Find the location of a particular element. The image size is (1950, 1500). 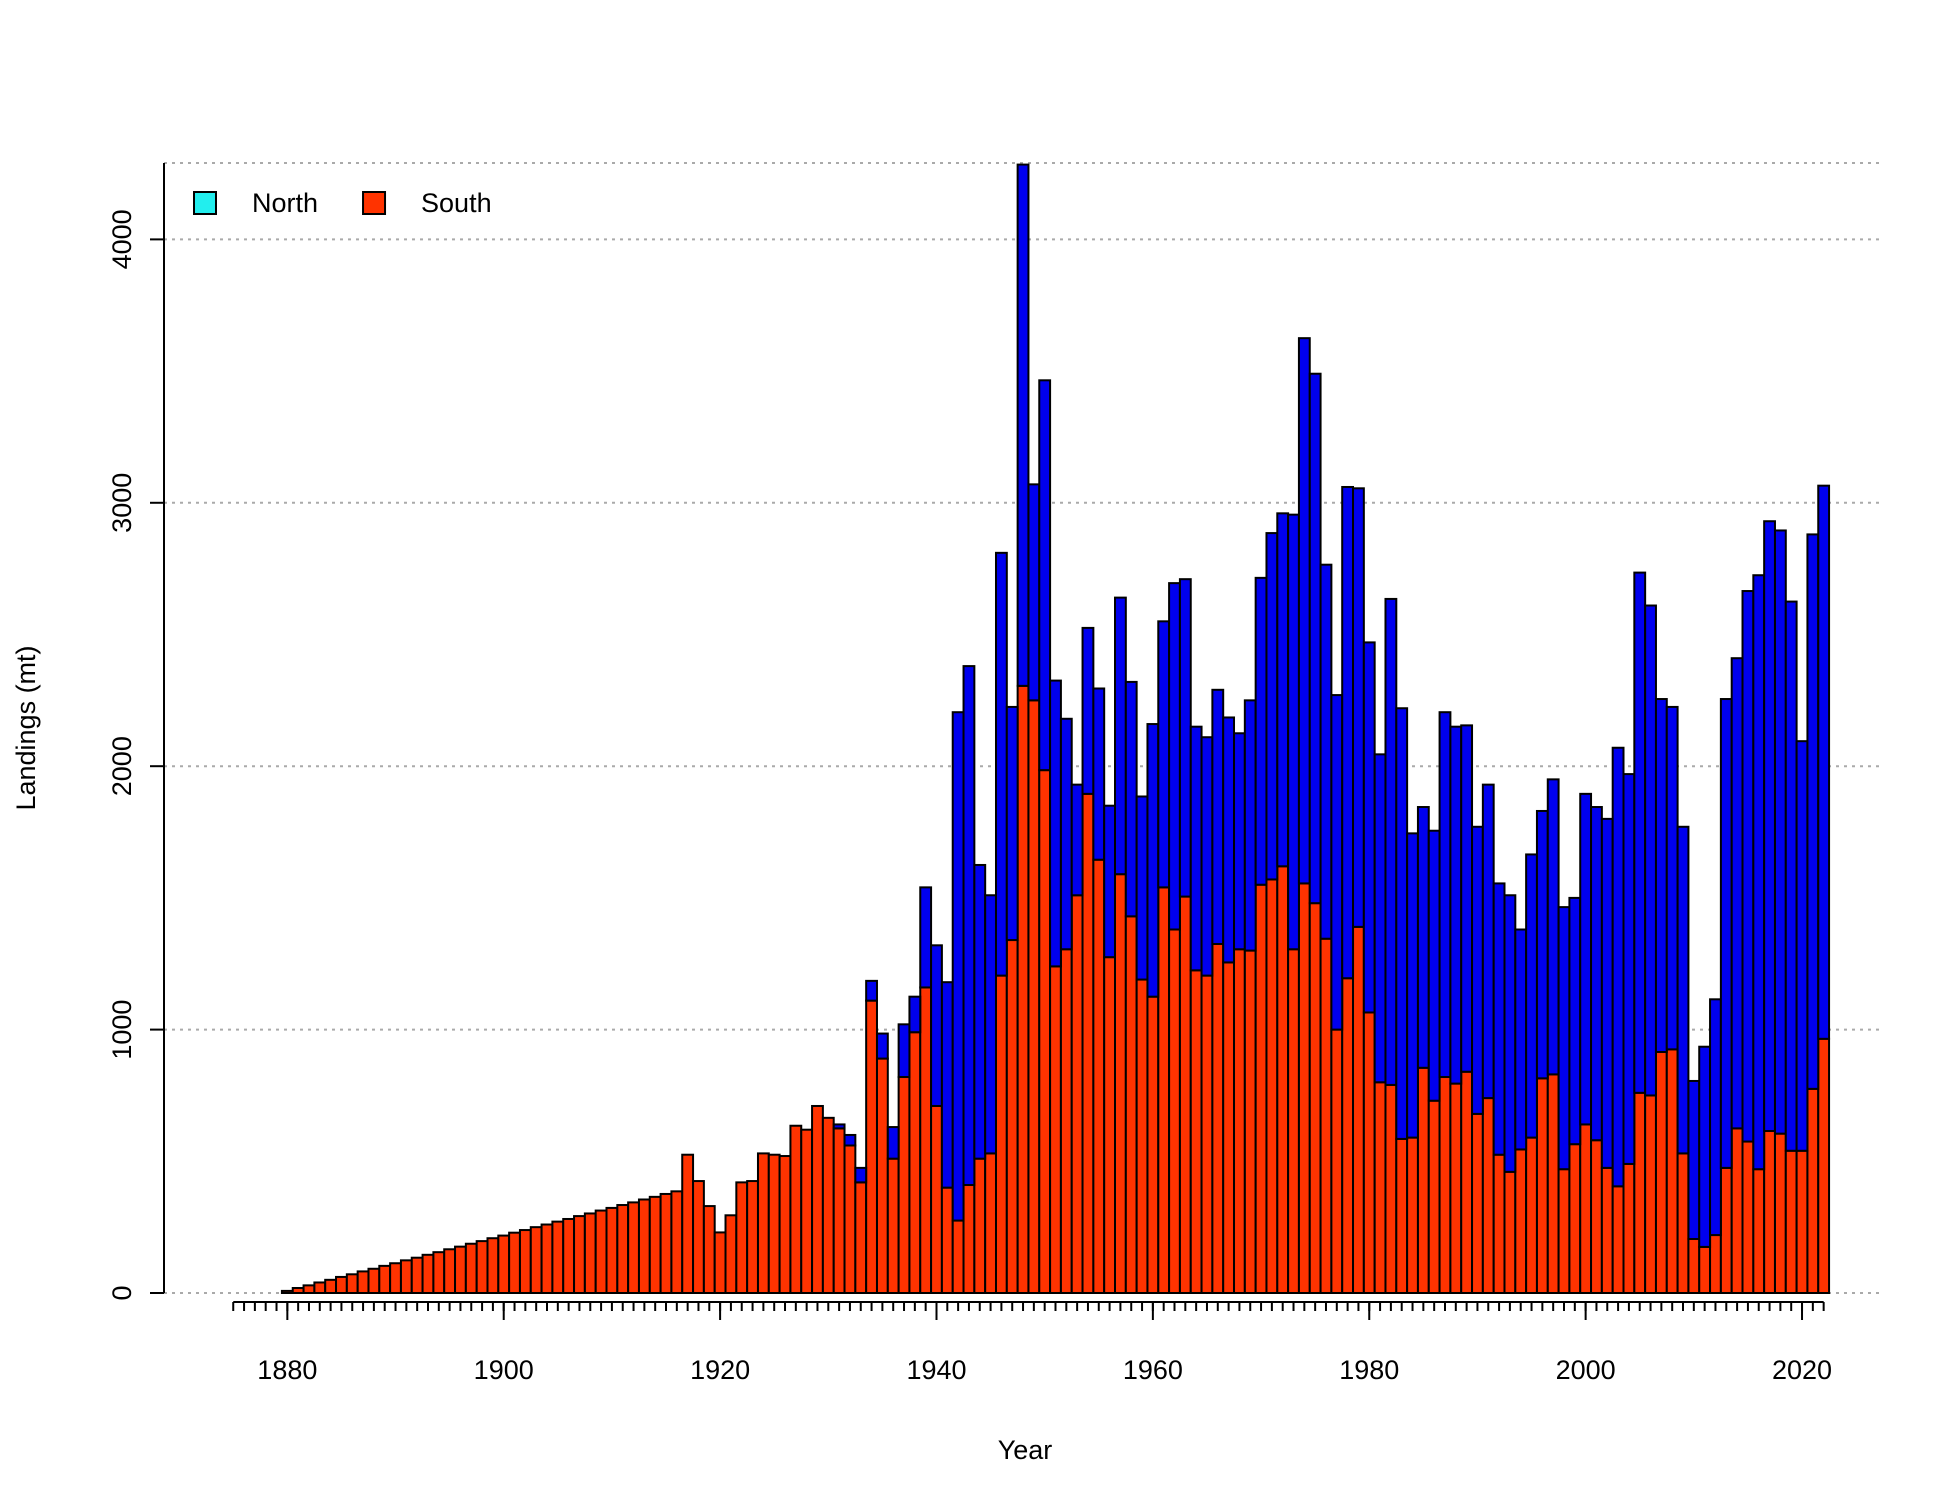

x-tick-label: 1960 is located at coordinates (1153, 1370).